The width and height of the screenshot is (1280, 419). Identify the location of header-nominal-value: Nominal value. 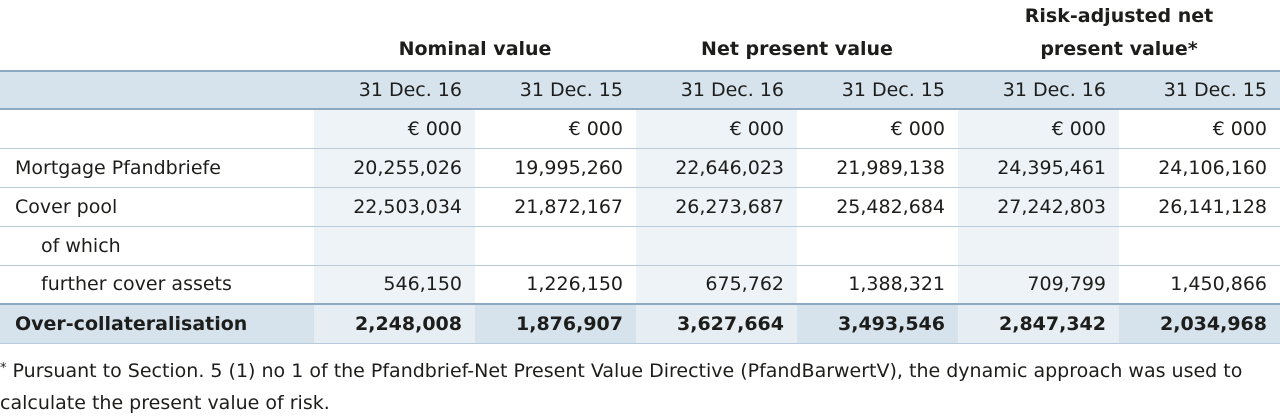
(475, 49).